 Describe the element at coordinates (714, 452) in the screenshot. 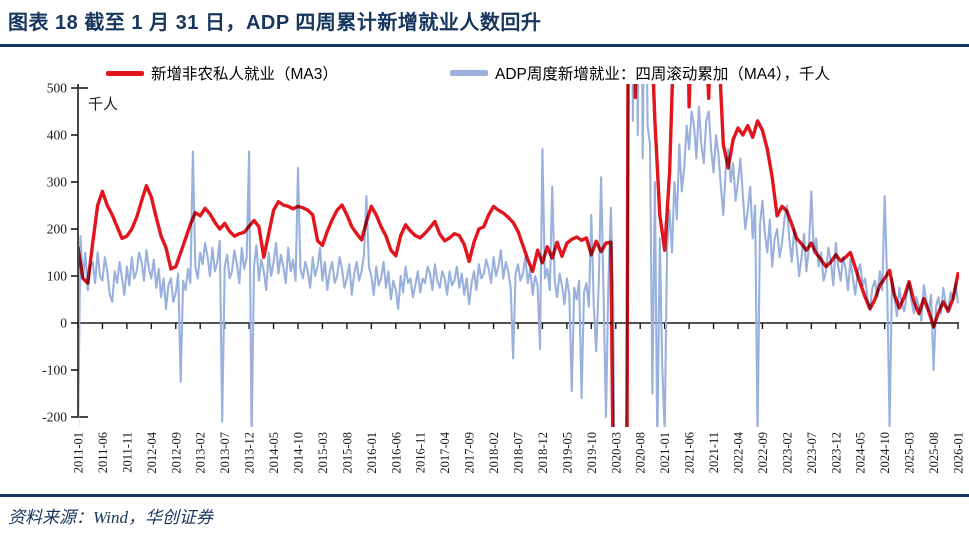

I see `x-axis-tick-label: 2021-11` at that location.